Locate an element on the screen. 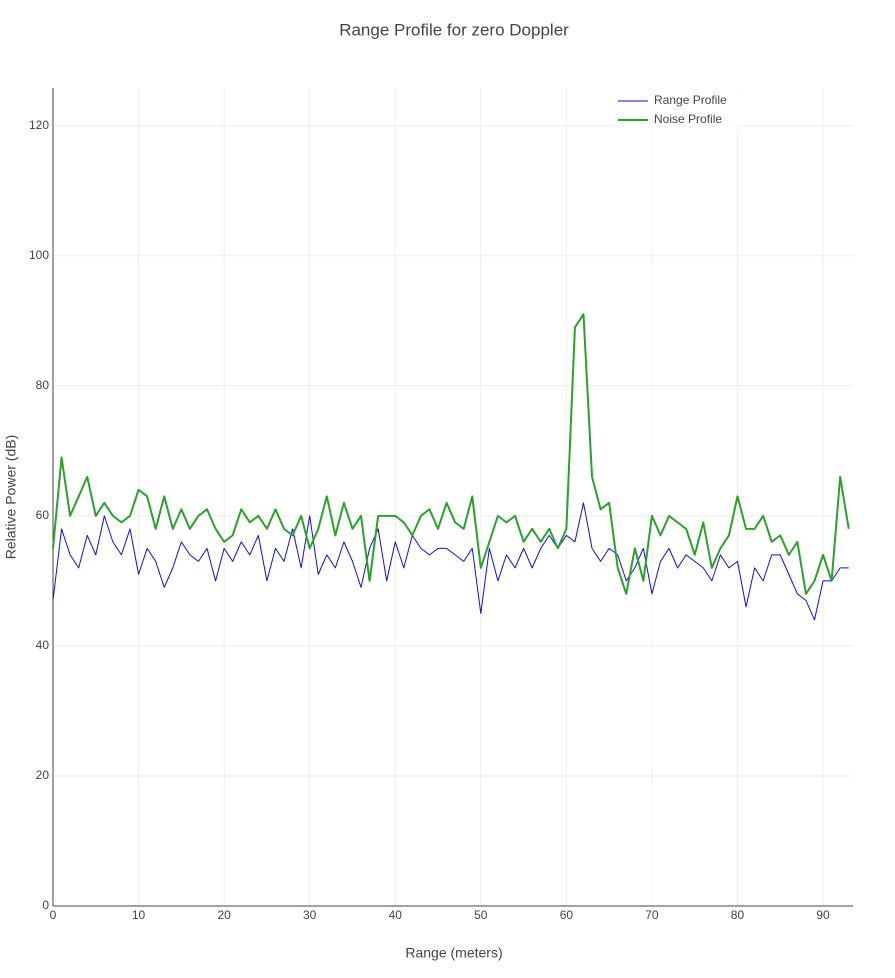  x-tick-label: 50 is located at coordinates (481, 915).